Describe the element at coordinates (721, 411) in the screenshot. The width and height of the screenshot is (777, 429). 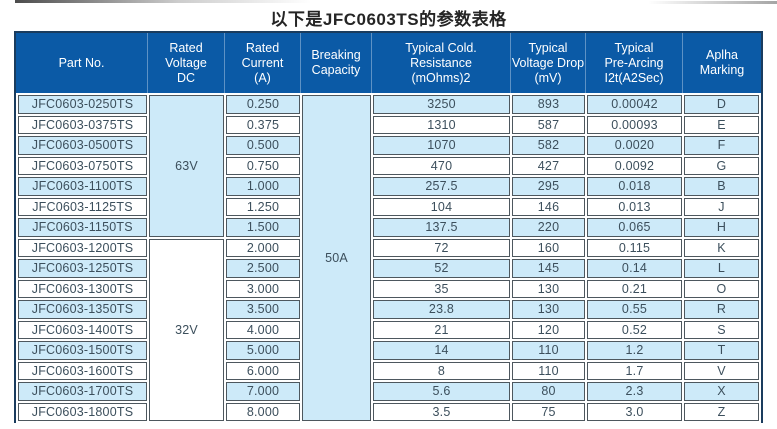
I see `marking-cell: Z` at that location.